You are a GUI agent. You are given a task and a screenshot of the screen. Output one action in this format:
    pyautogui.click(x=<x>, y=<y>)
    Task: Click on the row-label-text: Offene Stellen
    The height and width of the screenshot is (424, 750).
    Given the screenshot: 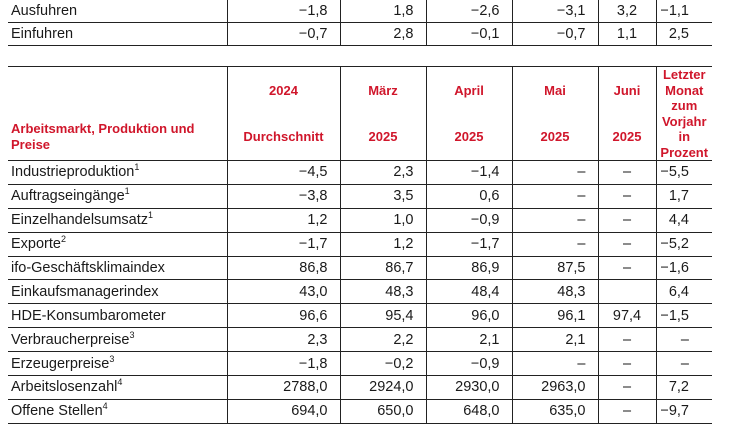 What is the action you would take?
    pyautogui.click(x=57, y=411)
    